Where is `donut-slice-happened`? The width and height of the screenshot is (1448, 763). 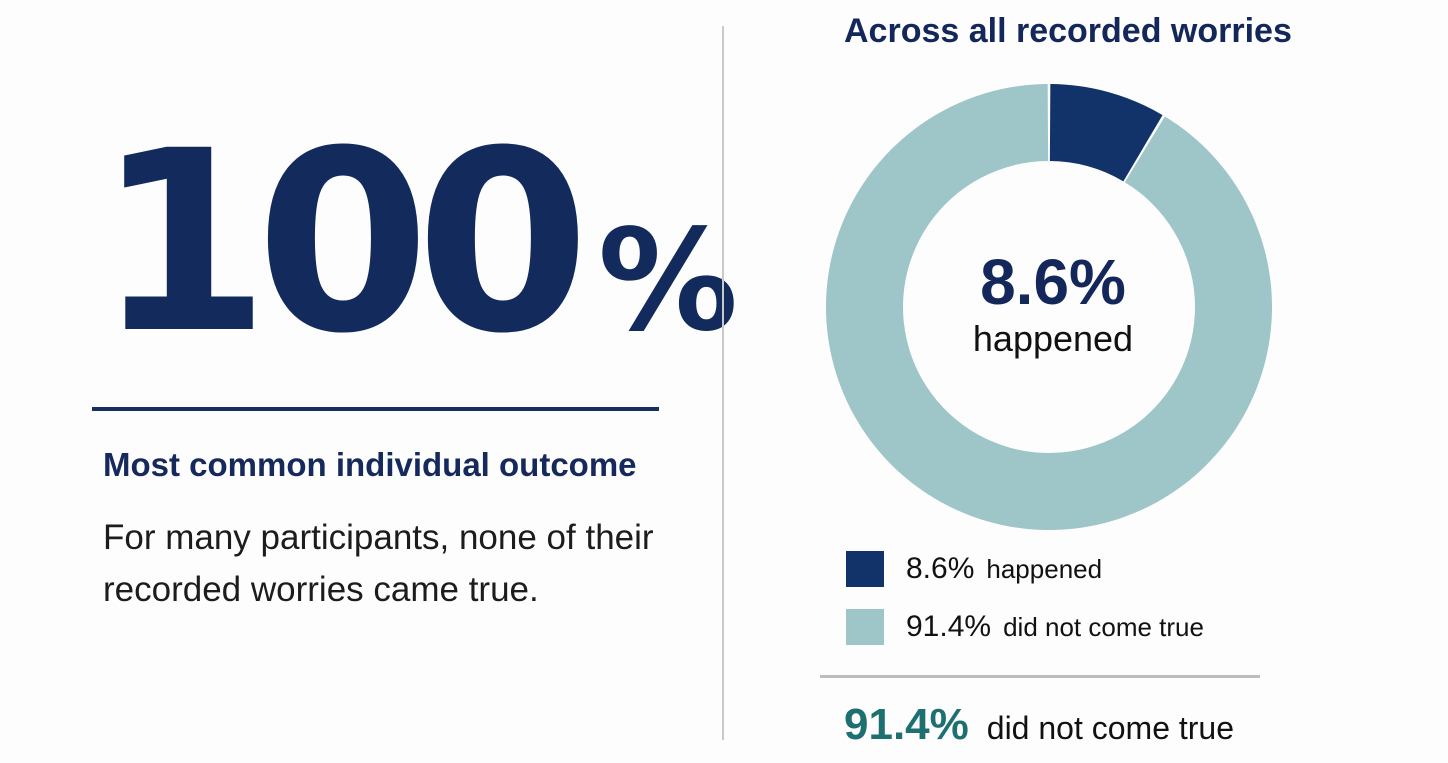
donut-slice-happened is located at coordinates (1106, 133).